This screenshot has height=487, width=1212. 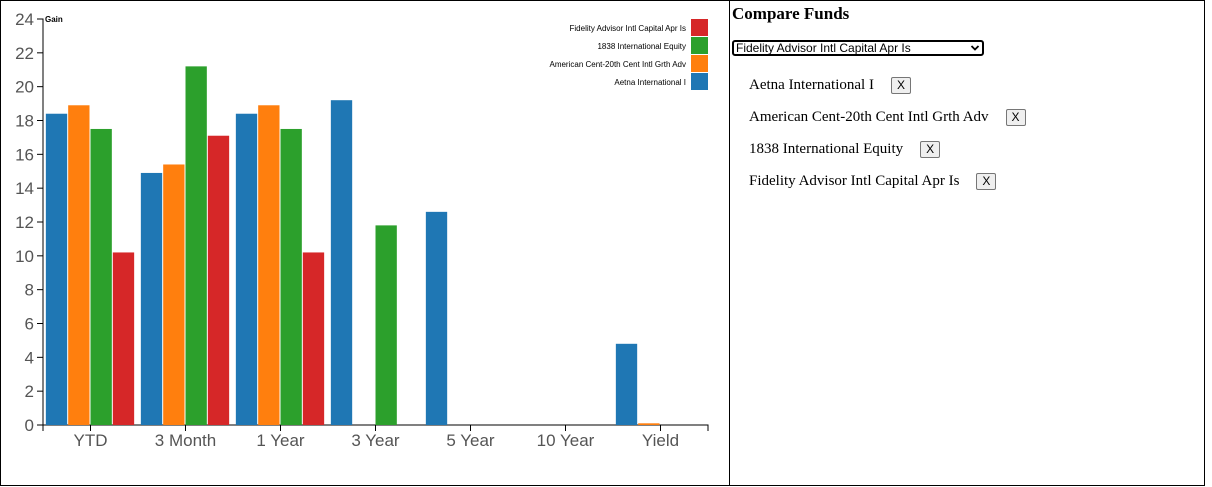 I want to click on fund-item: Fidelity Advisor Intl Capital Apr Is X, so click(x=887, y=181).